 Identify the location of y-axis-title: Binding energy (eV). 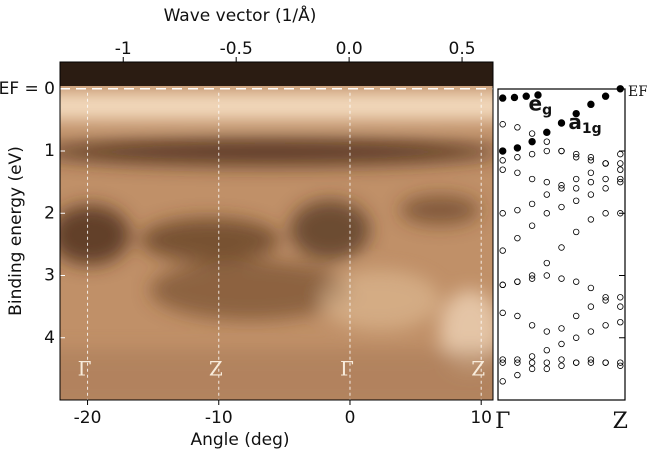
(16, 231).